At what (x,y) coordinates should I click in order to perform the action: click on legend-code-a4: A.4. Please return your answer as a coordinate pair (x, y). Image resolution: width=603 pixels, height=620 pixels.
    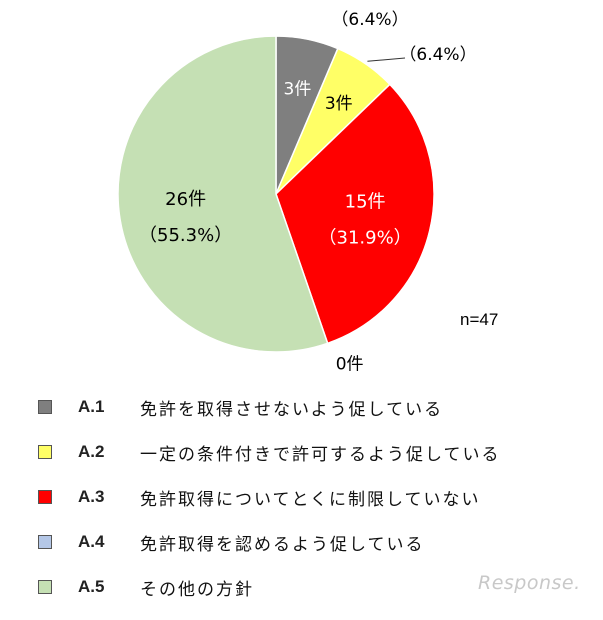
    Looking at the image, I should click on (91, 541).